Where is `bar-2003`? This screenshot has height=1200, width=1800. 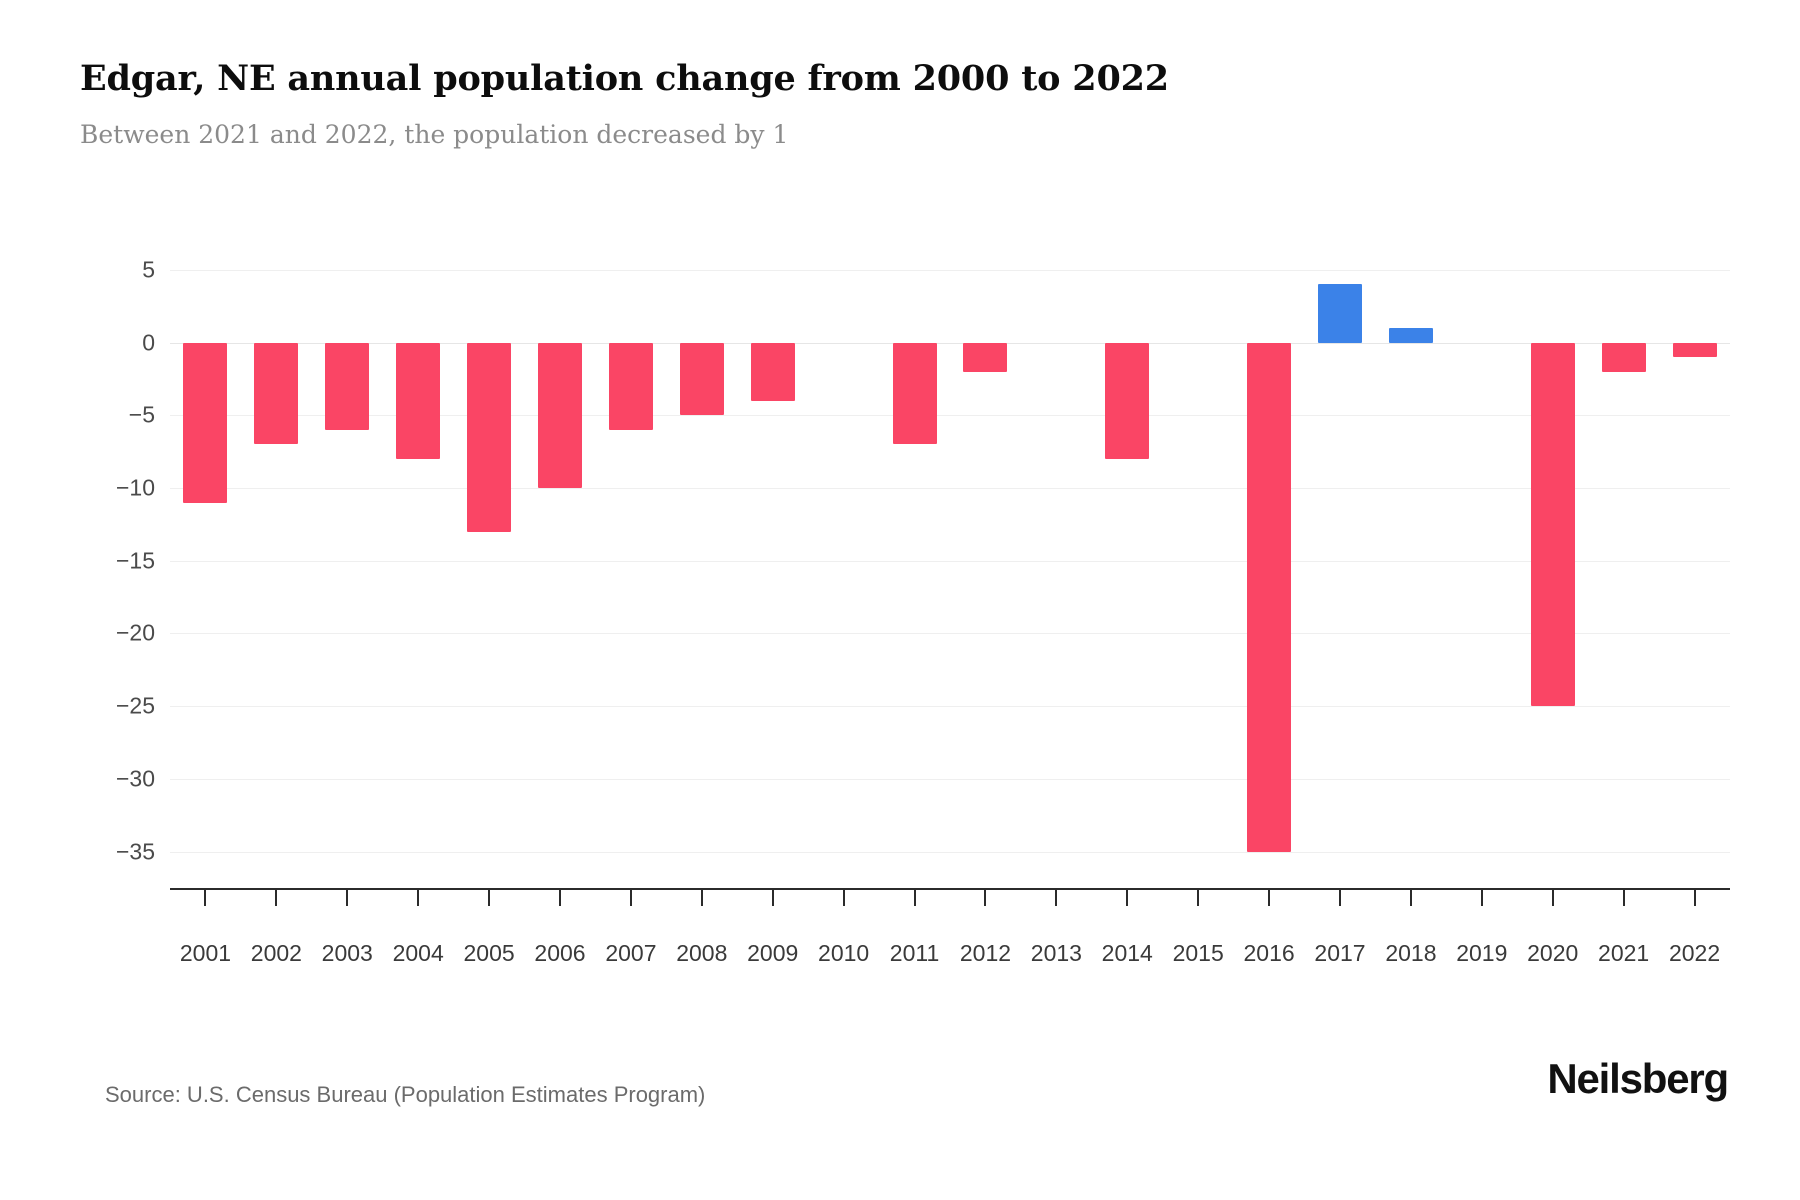 bar-2003 is located at coordinates (347, 386).